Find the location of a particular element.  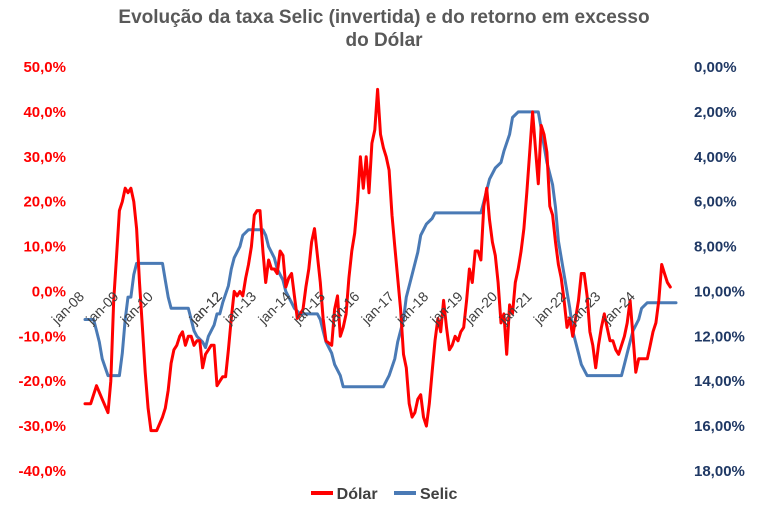

left-axis-tick-label: -20,0% is located at coordinates (42, 381).